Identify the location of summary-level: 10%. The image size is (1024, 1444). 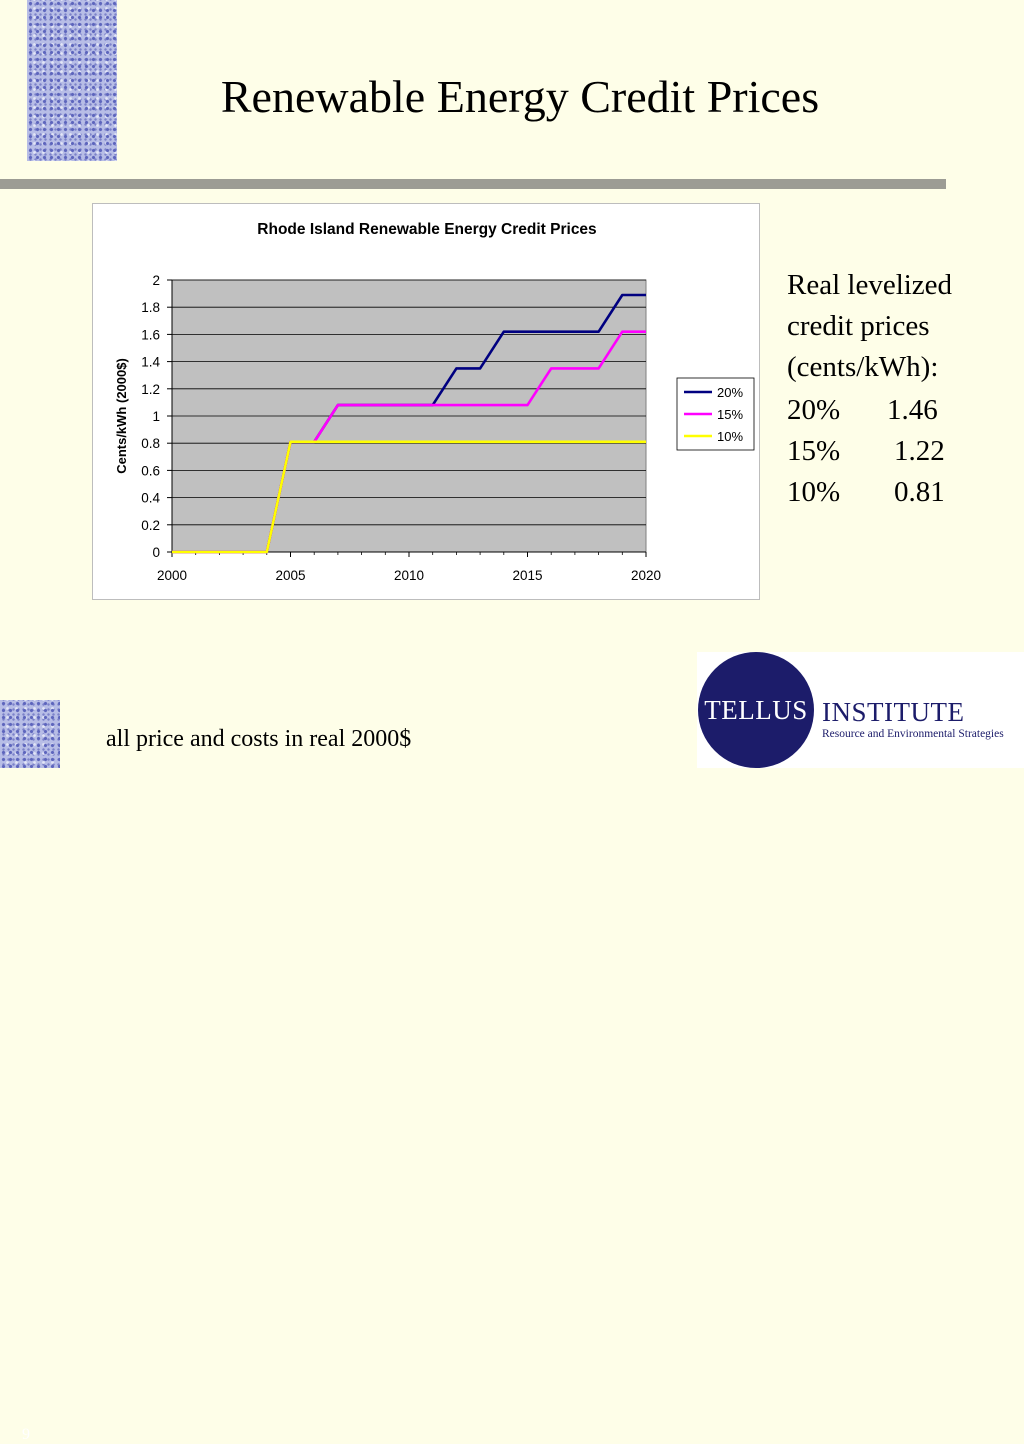
(837, 492).